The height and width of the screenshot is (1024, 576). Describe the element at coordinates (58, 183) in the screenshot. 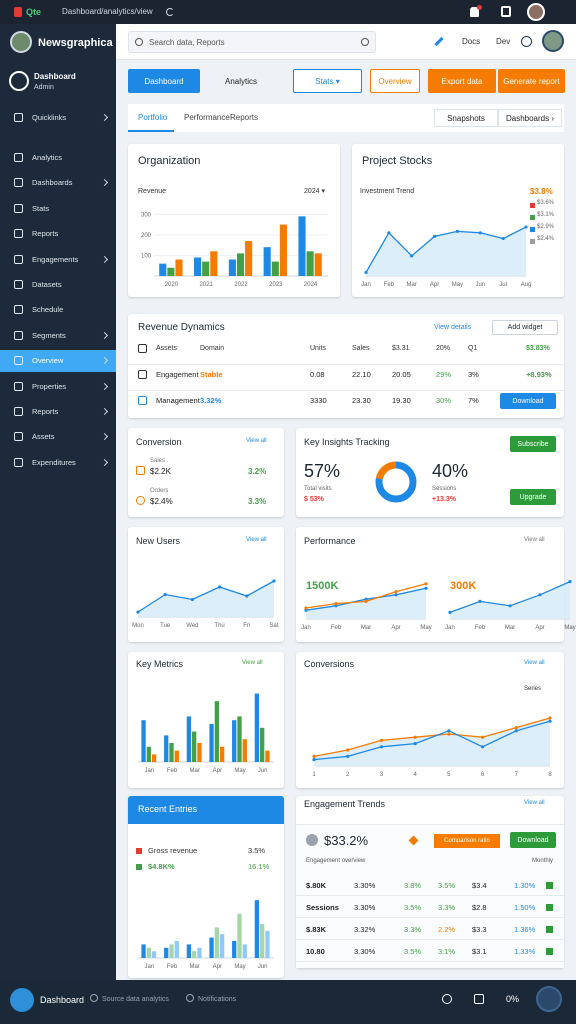

I see `nav-item: Dashboards` at that location.